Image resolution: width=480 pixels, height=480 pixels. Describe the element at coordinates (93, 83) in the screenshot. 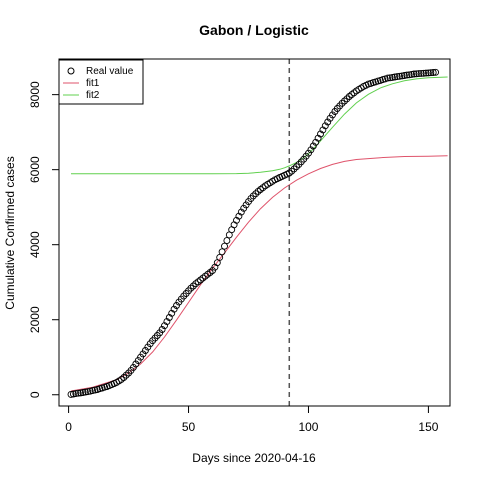

I see `legend-label-fit1: fit1` at that location.